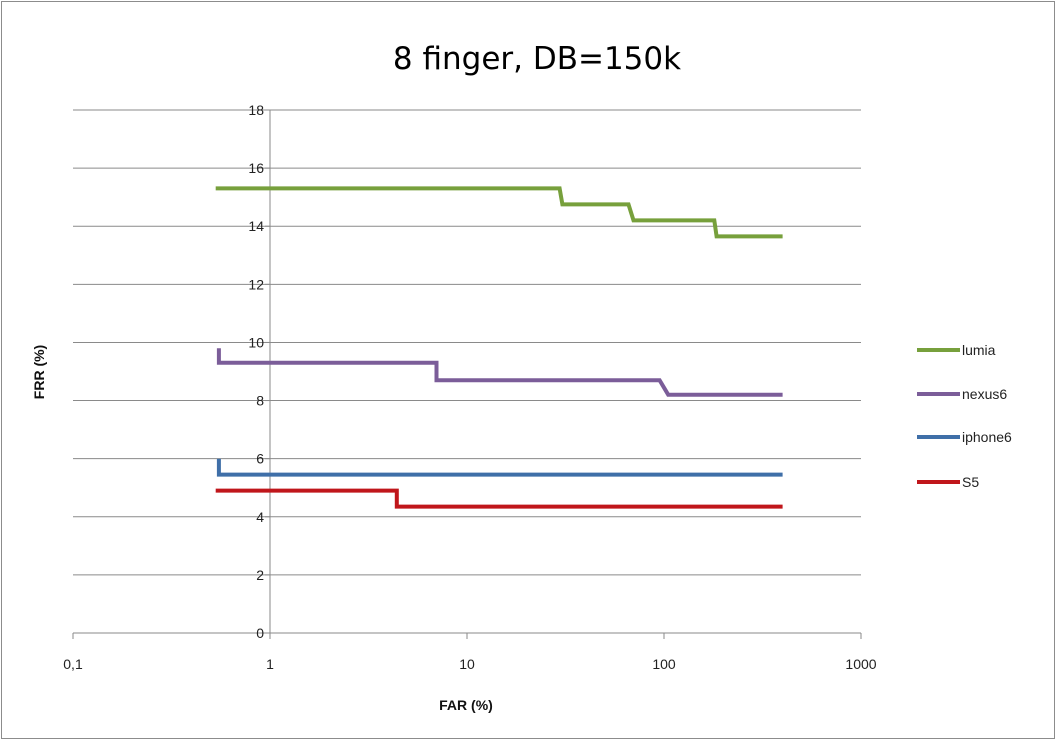 The height and width of the screenshot is (742, 1058). I want to click on y-tick-label-4: 4, so click(260, 517).